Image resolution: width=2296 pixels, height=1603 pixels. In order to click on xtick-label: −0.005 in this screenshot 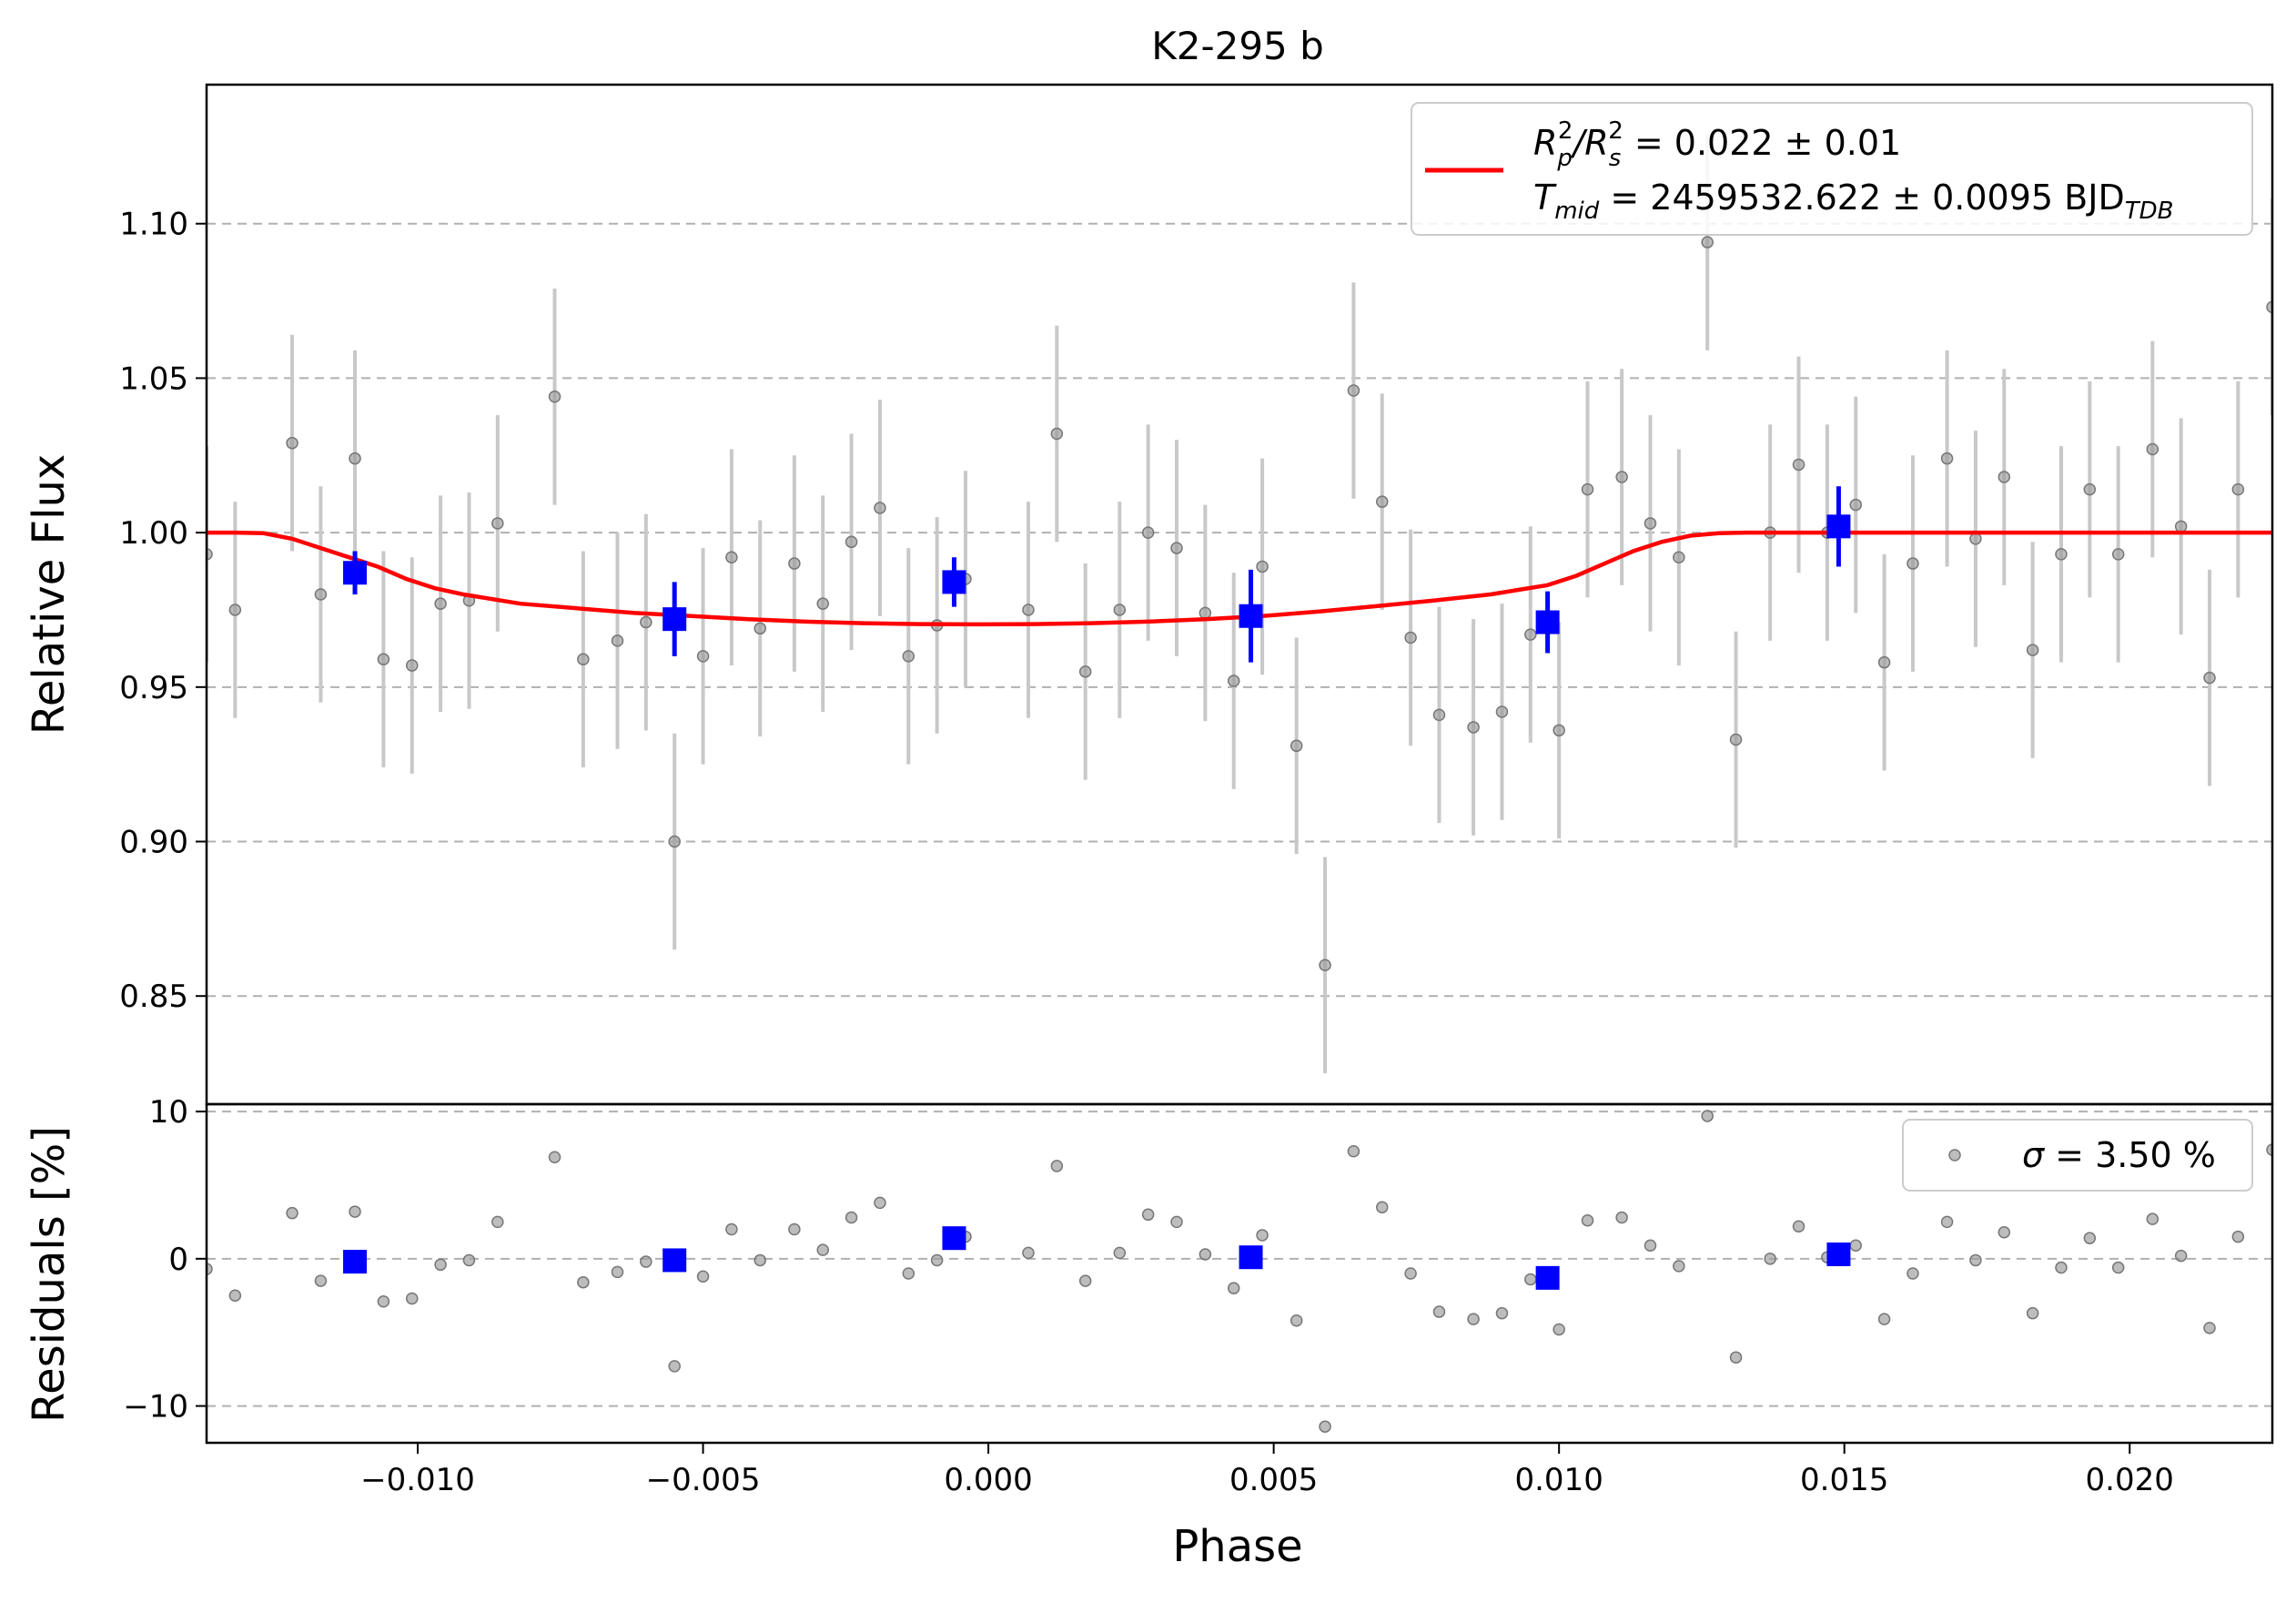, I will do `click(704, 1480)`.